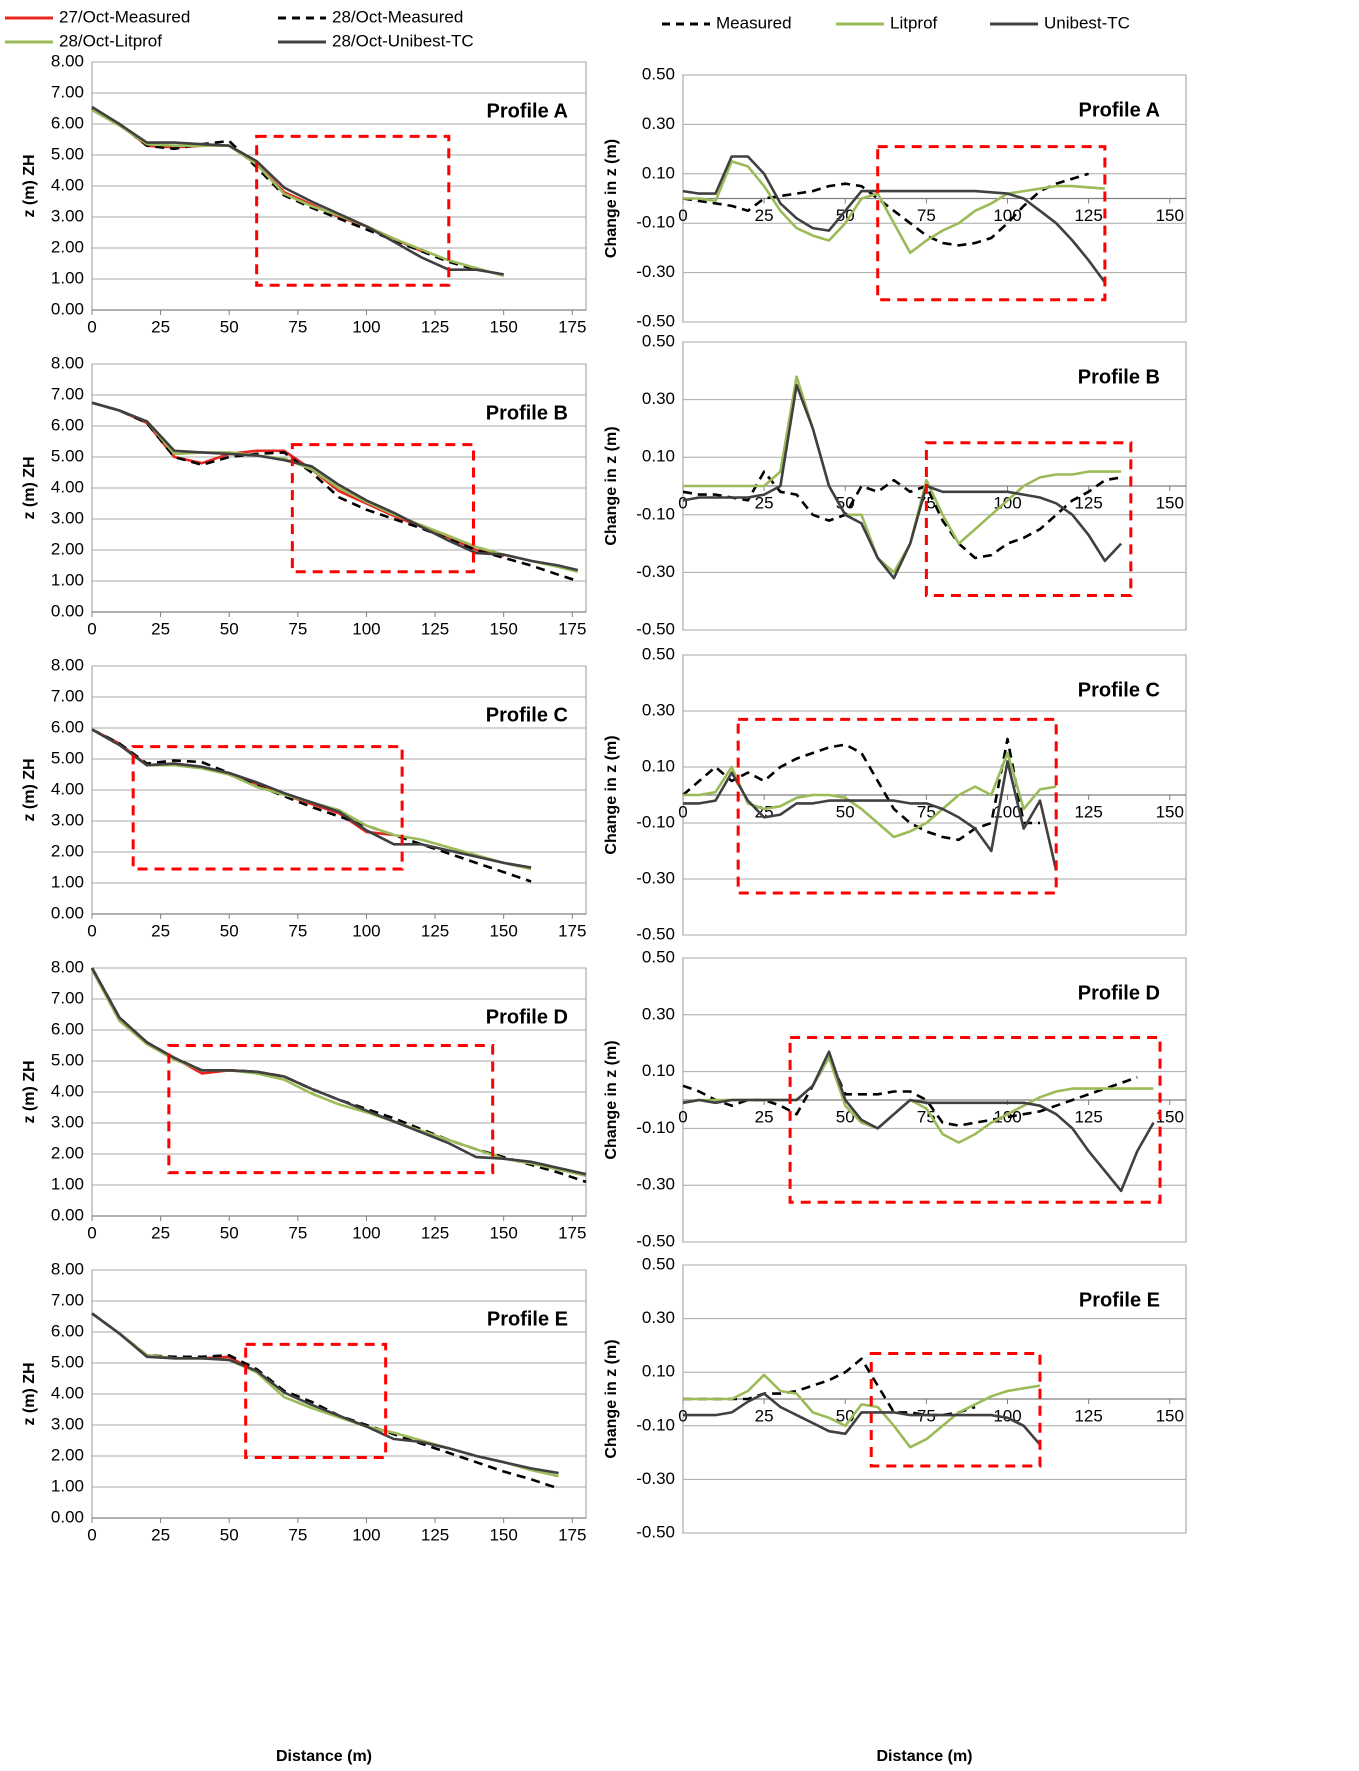  Describe the element at coordinates (397, 16) in the screenshot. I see `legend-label: 28/Oct-Measured` at that location.